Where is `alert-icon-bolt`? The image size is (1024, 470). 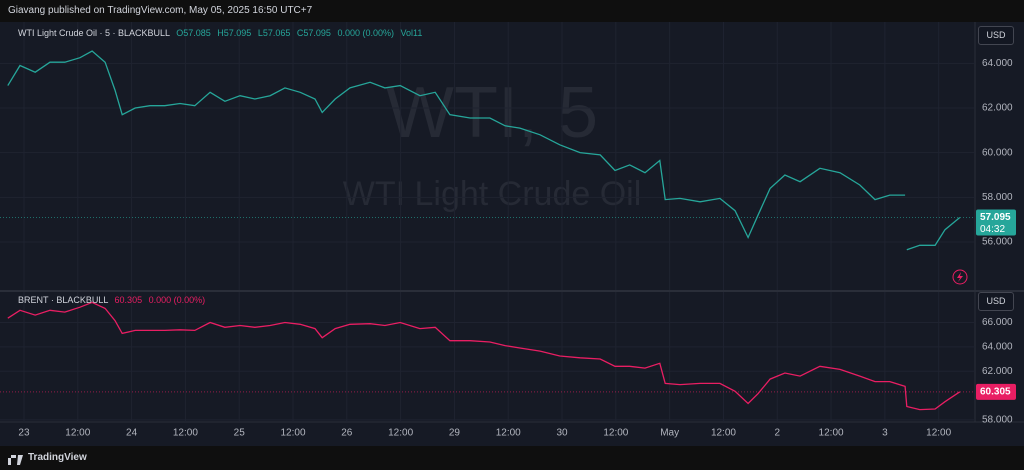 alert-icon-bolt is located at coordinates (960, 277).